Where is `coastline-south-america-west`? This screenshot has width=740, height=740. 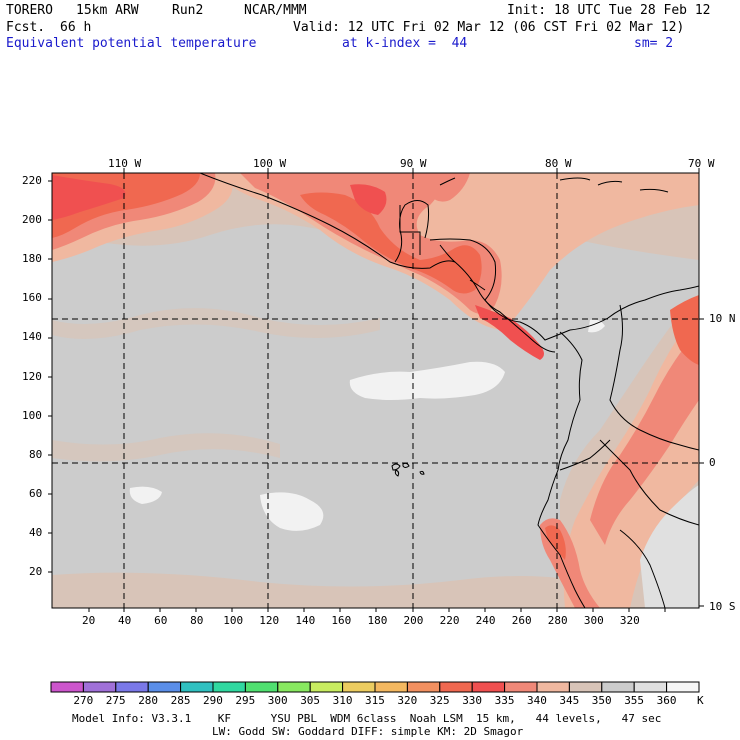
coastline-south-america-west is located at coordinates (561, 469).